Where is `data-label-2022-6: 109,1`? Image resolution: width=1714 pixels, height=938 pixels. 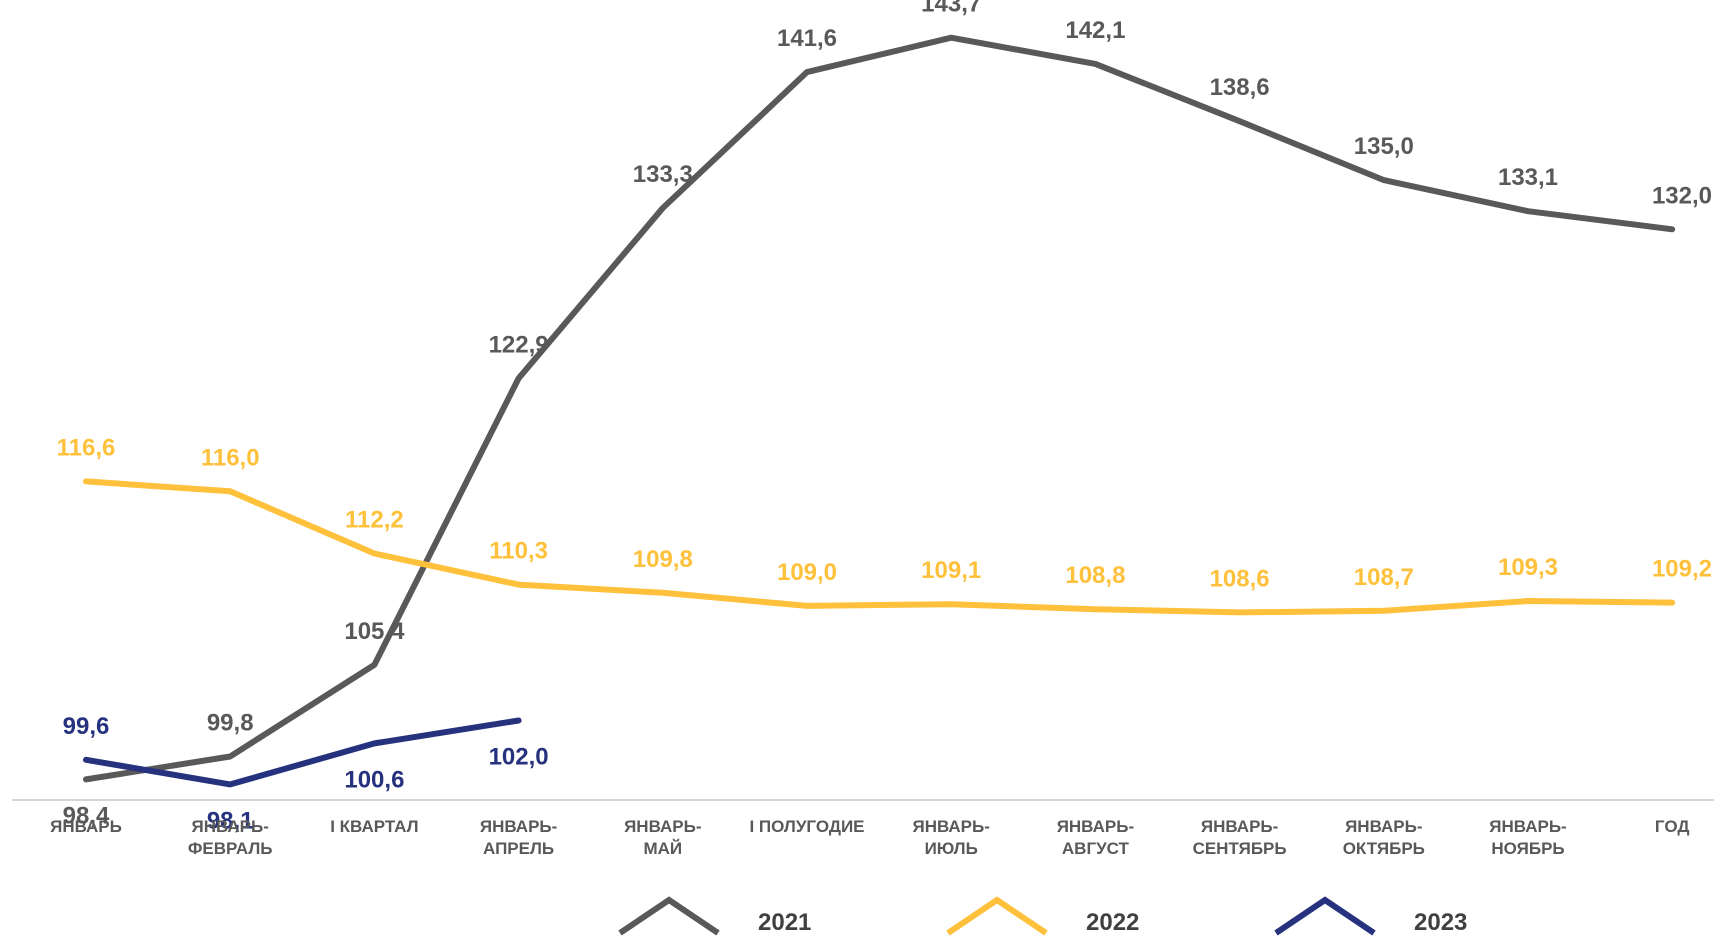 data-label-2022-6: 109,1 is located at coordinates (951, 570).